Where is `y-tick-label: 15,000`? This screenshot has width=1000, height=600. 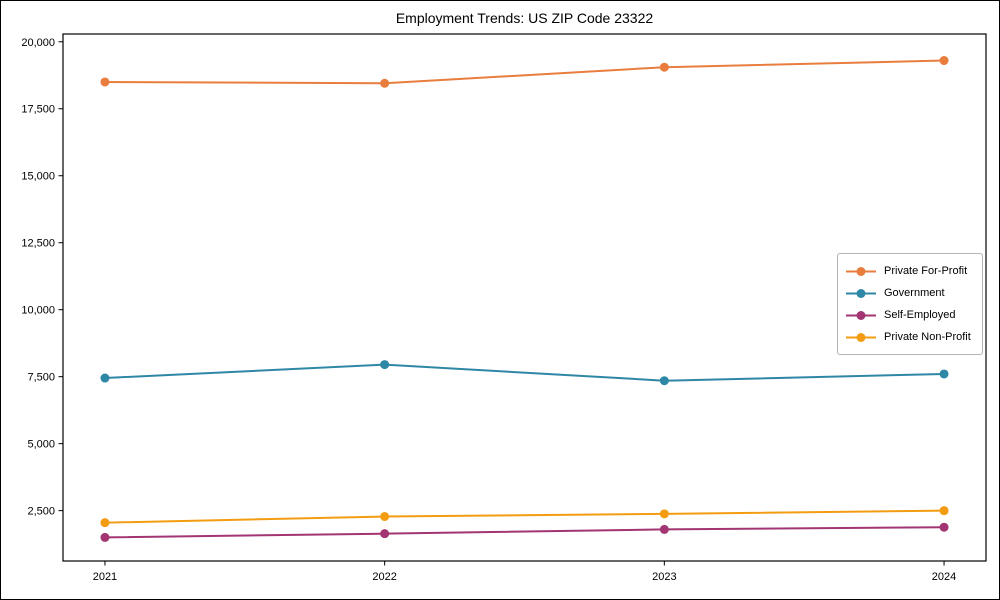 y-tick-label: 15,000 is located at coordinates (38, 177).